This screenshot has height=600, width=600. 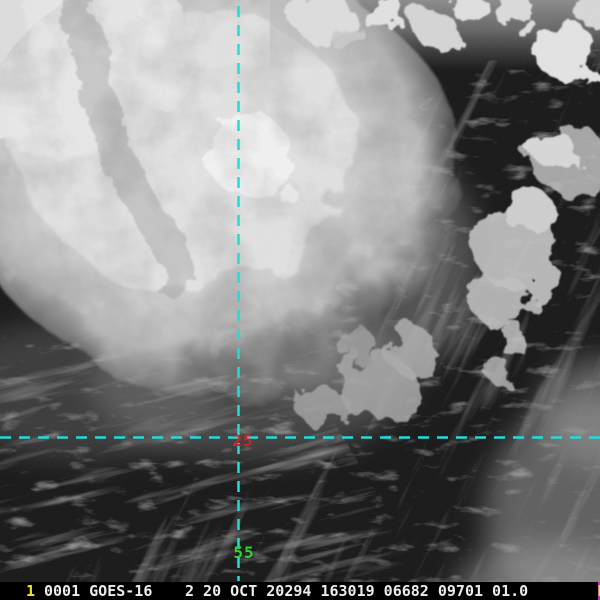 What do you see at coordinates (31, 591) in the screenshot?
I see `frame-number: 1` at bounding box center [31, 591].